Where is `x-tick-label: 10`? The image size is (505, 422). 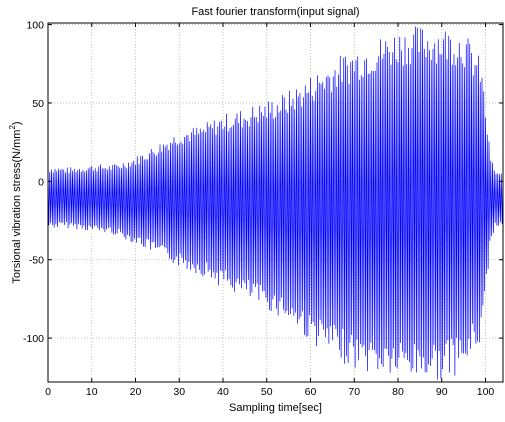 x-tick-label: 10 is located at coordinates (92, 392).